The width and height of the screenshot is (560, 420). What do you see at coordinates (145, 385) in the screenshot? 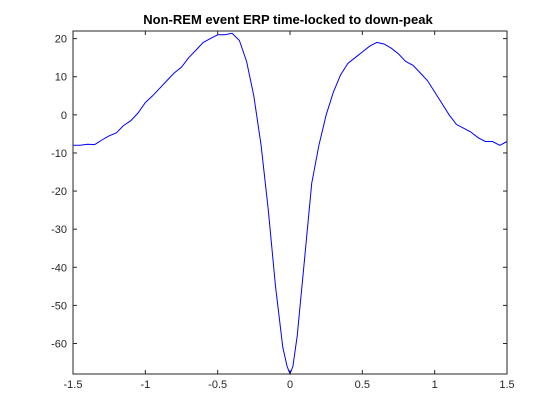
I see `x-tick-label: -1` at bounding box center [145, 385].